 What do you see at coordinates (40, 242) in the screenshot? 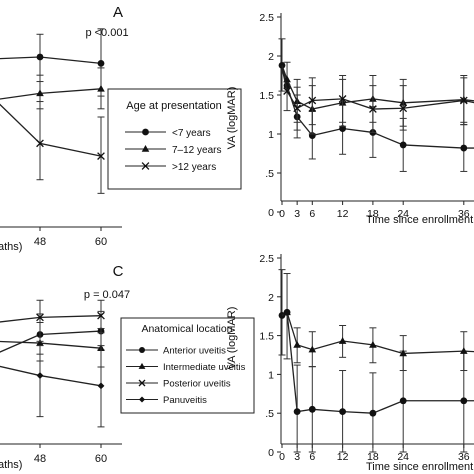
I see `panel-a-x-tick-label: 48` at bounding box center [40, 242].